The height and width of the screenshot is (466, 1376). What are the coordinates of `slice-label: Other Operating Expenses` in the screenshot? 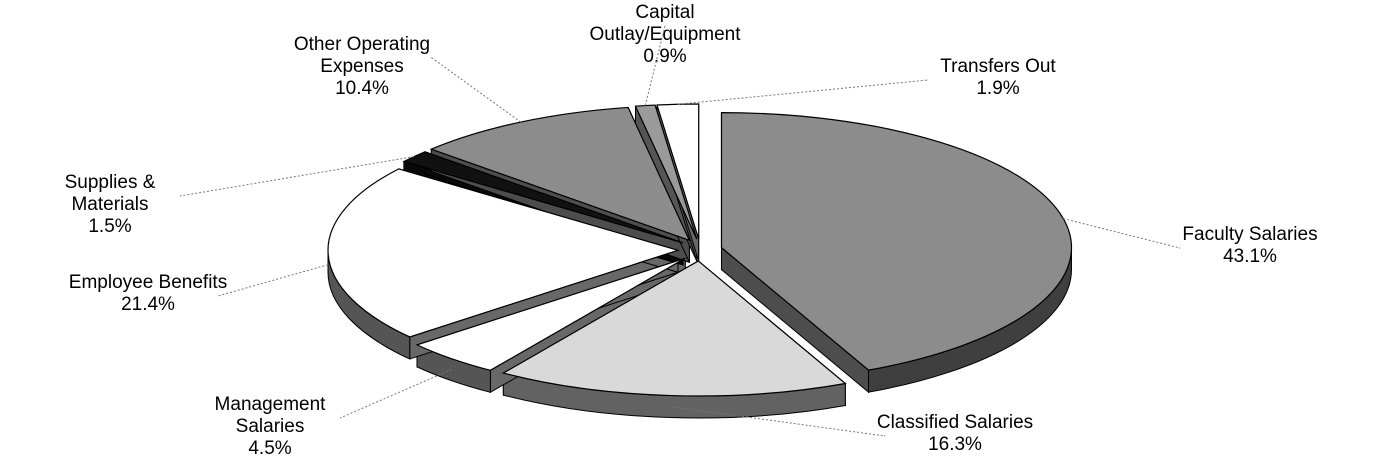 It's located at (362, 55).